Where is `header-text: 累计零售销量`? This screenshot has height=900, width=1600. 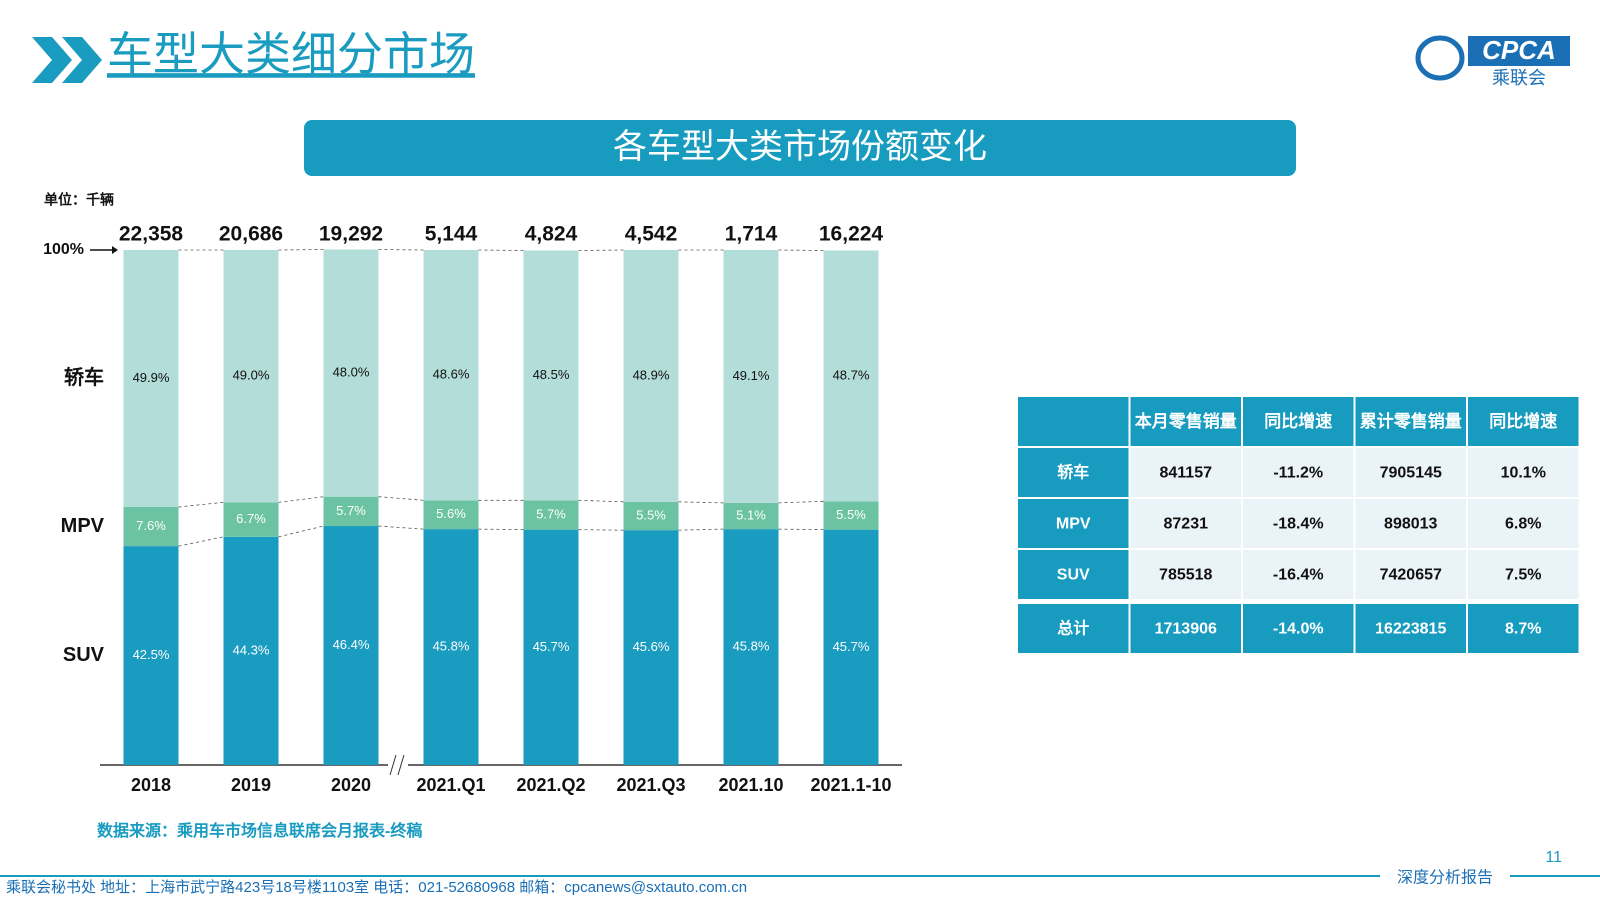 header-text: 累计零售销量 is located at coordinates (1411, 421).